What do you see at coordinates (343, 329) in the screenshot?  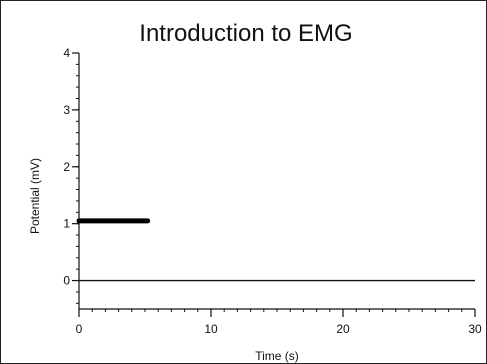 I see `x-tick-label: 20` at bounding box center [343, 329].